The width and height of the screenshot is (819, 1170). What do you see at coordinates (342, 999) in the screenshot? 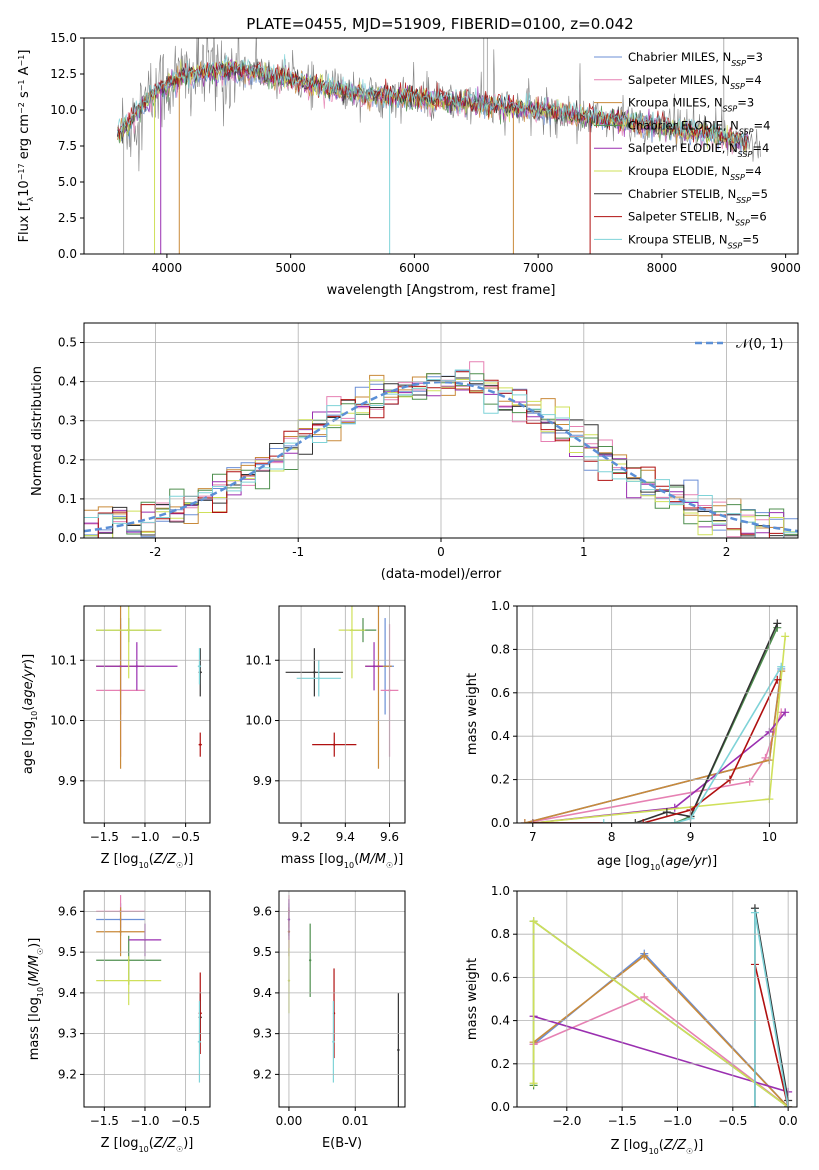
I see `mass-vs-ebv-frame` at bounding box center [342, 999].